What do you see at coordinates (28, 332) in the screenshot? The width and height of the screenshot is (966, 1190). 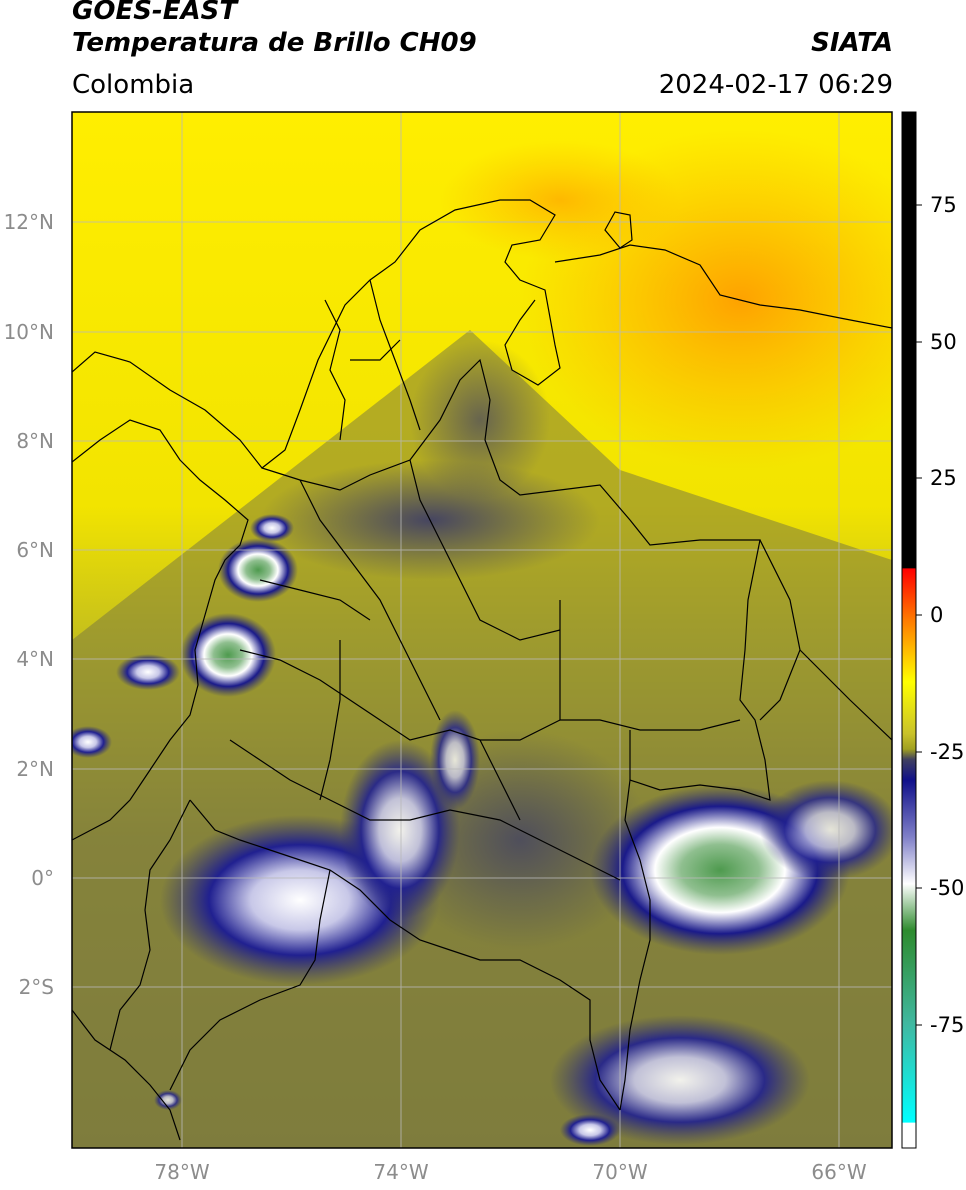 I see `lat-label-10n: 10°N` at bounding box center [28, 332].